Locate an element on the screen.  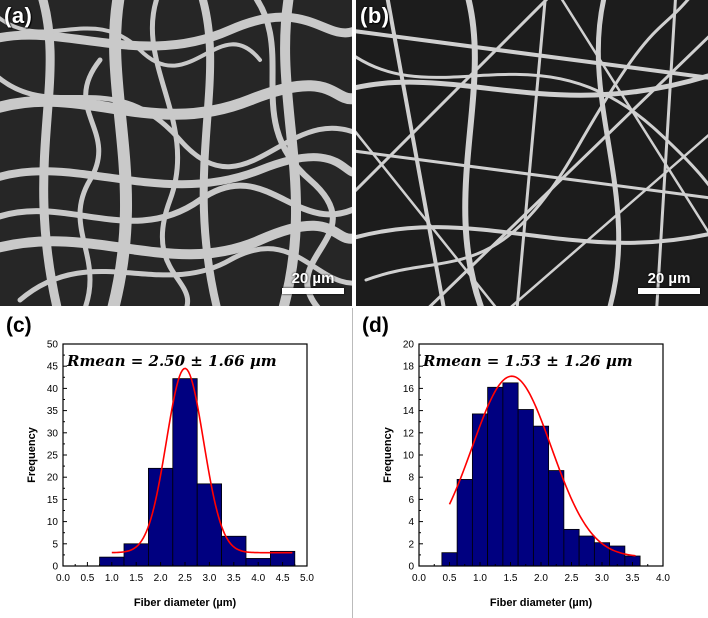
histogram-d-fit-curve is located at coordinates (542, 466).